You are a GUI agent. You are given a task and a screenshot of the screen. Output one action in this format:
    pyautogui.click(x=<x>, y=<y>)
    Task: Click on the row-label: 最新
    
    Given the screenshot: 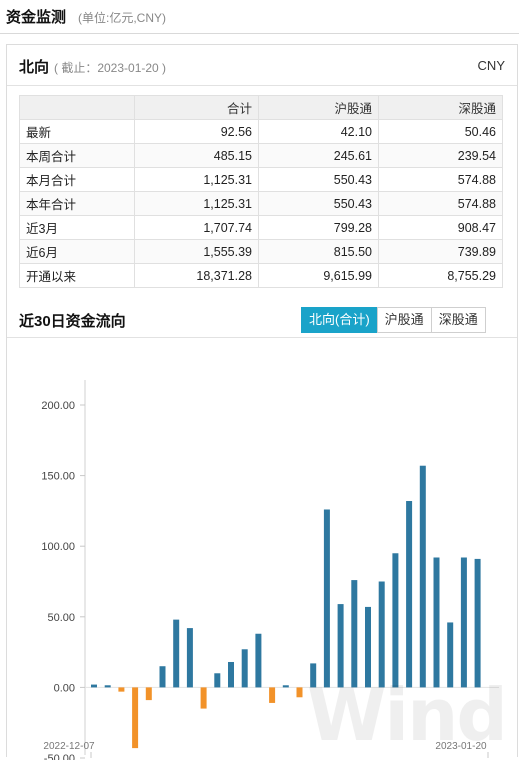 What is the action you would take?
    pyautogui.click(x=77, y=131)
    